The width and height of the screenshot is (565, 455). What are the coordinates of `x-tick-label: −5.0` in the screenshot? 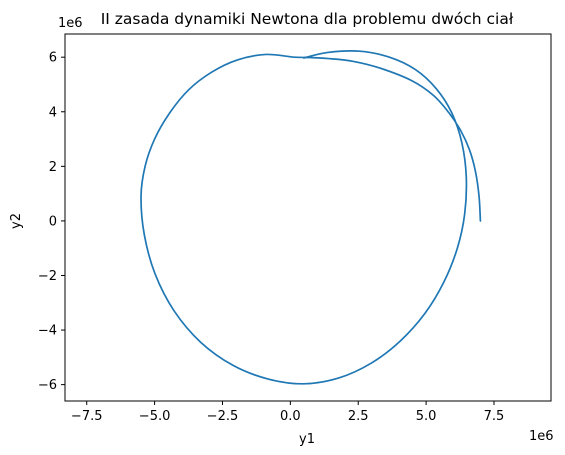 It's located at (155, 416).